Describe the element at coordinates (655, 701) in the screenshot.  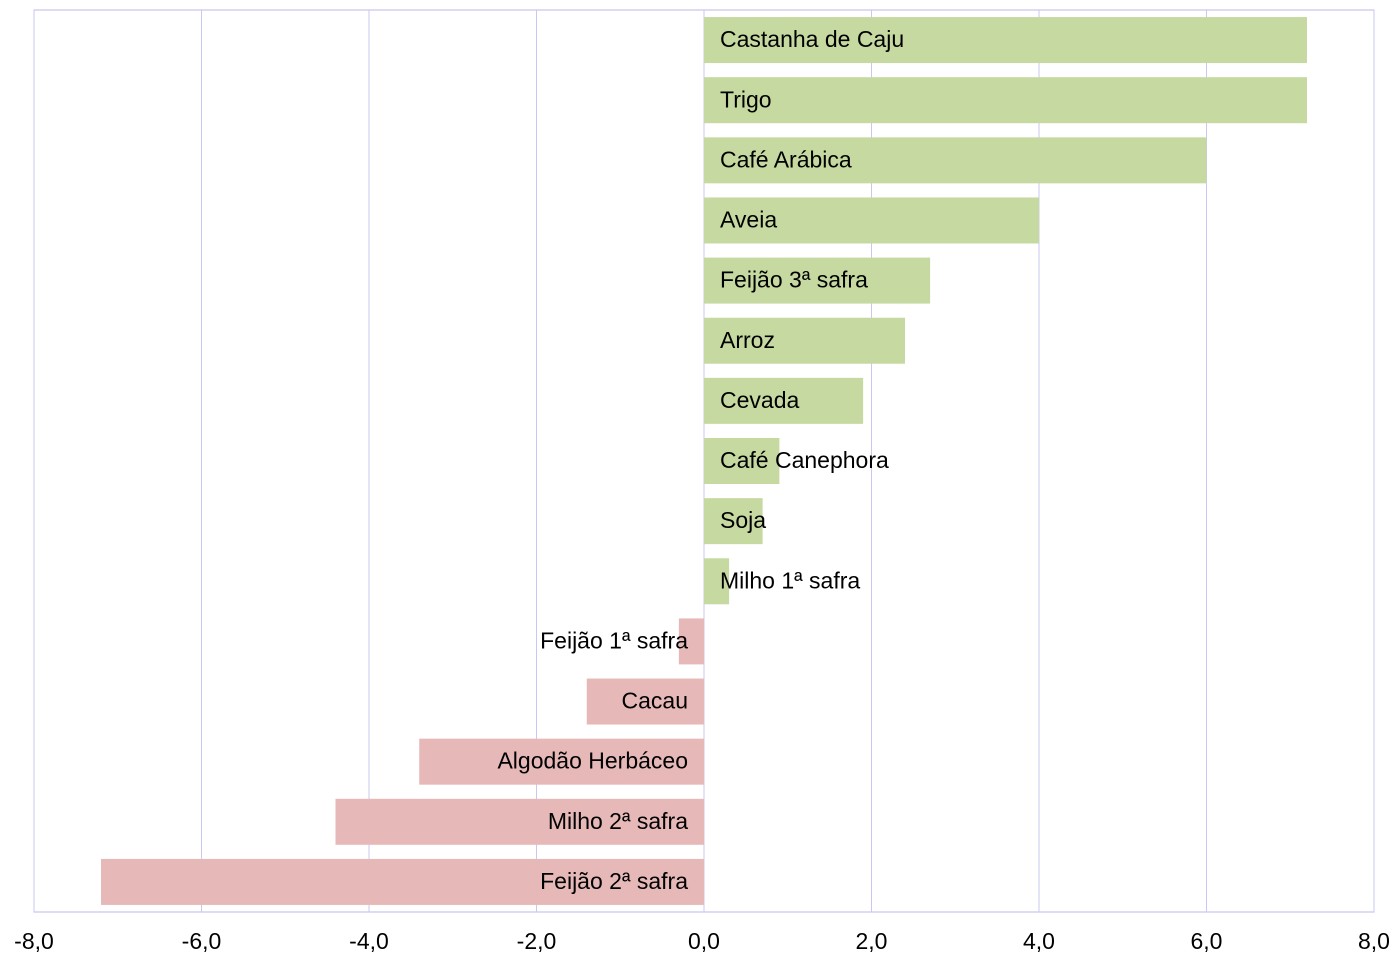
I see `bar-label: Cacau` at that location.